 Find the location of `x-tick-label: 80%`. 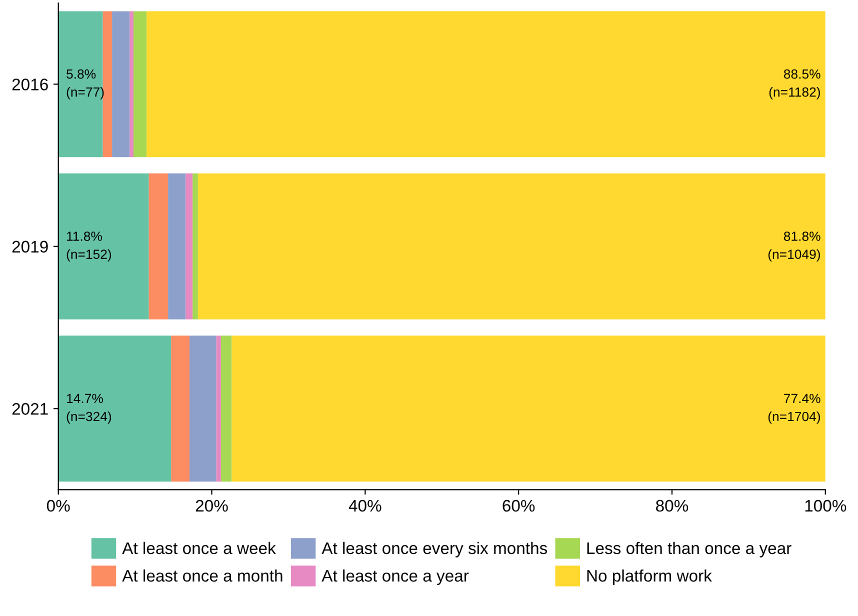

x-tick-label: 80% is located at coordinates (672, 506).